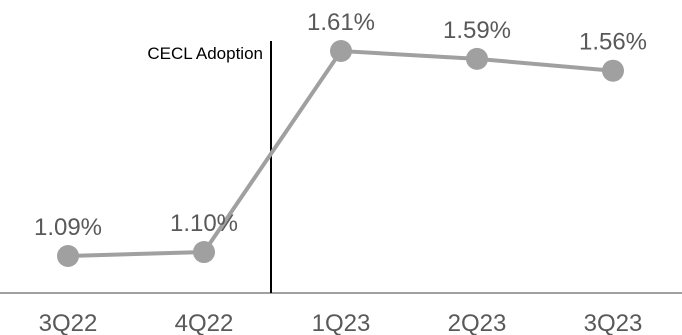  What do you see at coordinates (341, 22) in the screenshot?
I see `data-label-1q23: 1.61%` at bounding box center [341, 22].